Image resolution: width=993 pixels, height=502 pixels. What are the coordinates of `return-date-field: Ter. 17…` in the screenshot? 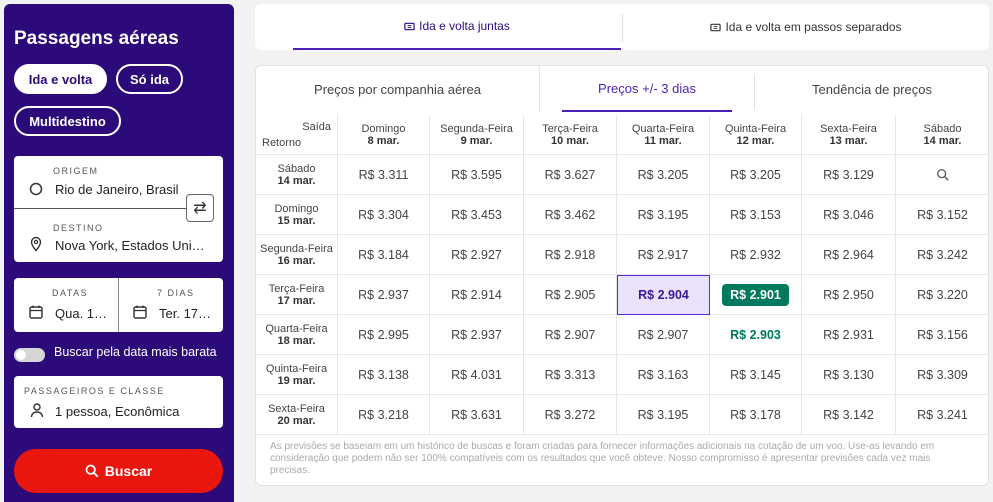 It's located at (185, 313).